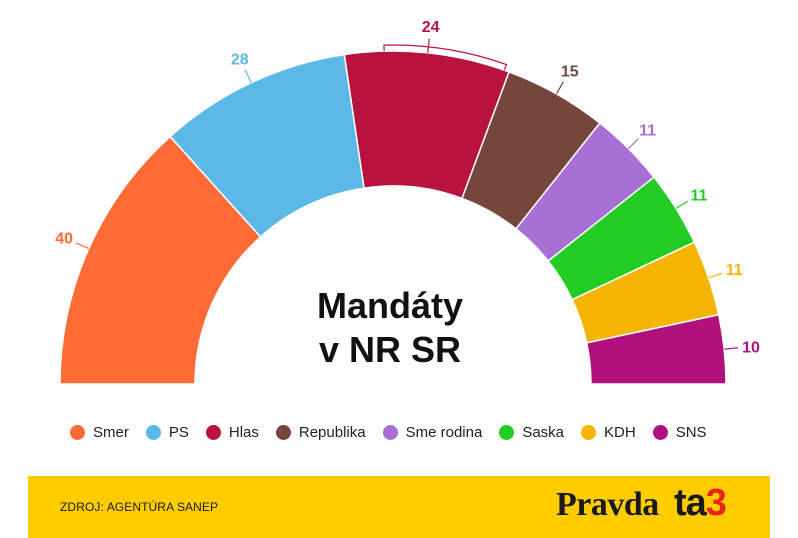  Describe the element at coordinates (699, 195) in the screenshot. I see `seat-label-saska: 11` at that location.